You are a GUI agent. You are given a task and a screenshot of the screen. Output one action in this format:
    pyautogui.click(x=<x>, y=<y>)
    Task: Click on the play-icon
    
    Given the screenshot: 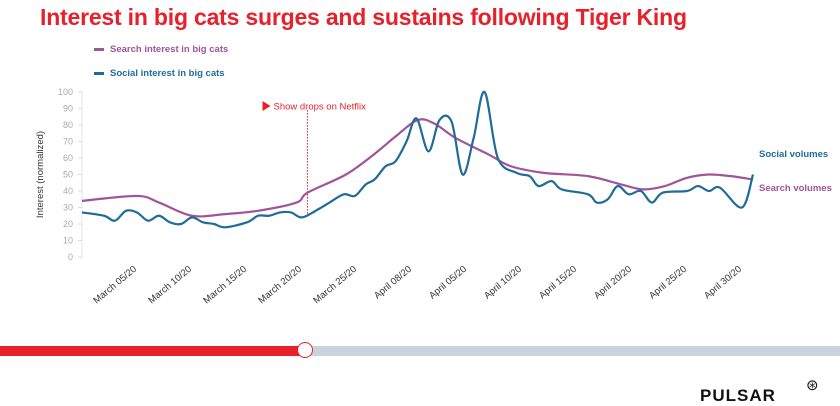 What is the action you would take?
    pyautogui.click(x=266, y=106)
    